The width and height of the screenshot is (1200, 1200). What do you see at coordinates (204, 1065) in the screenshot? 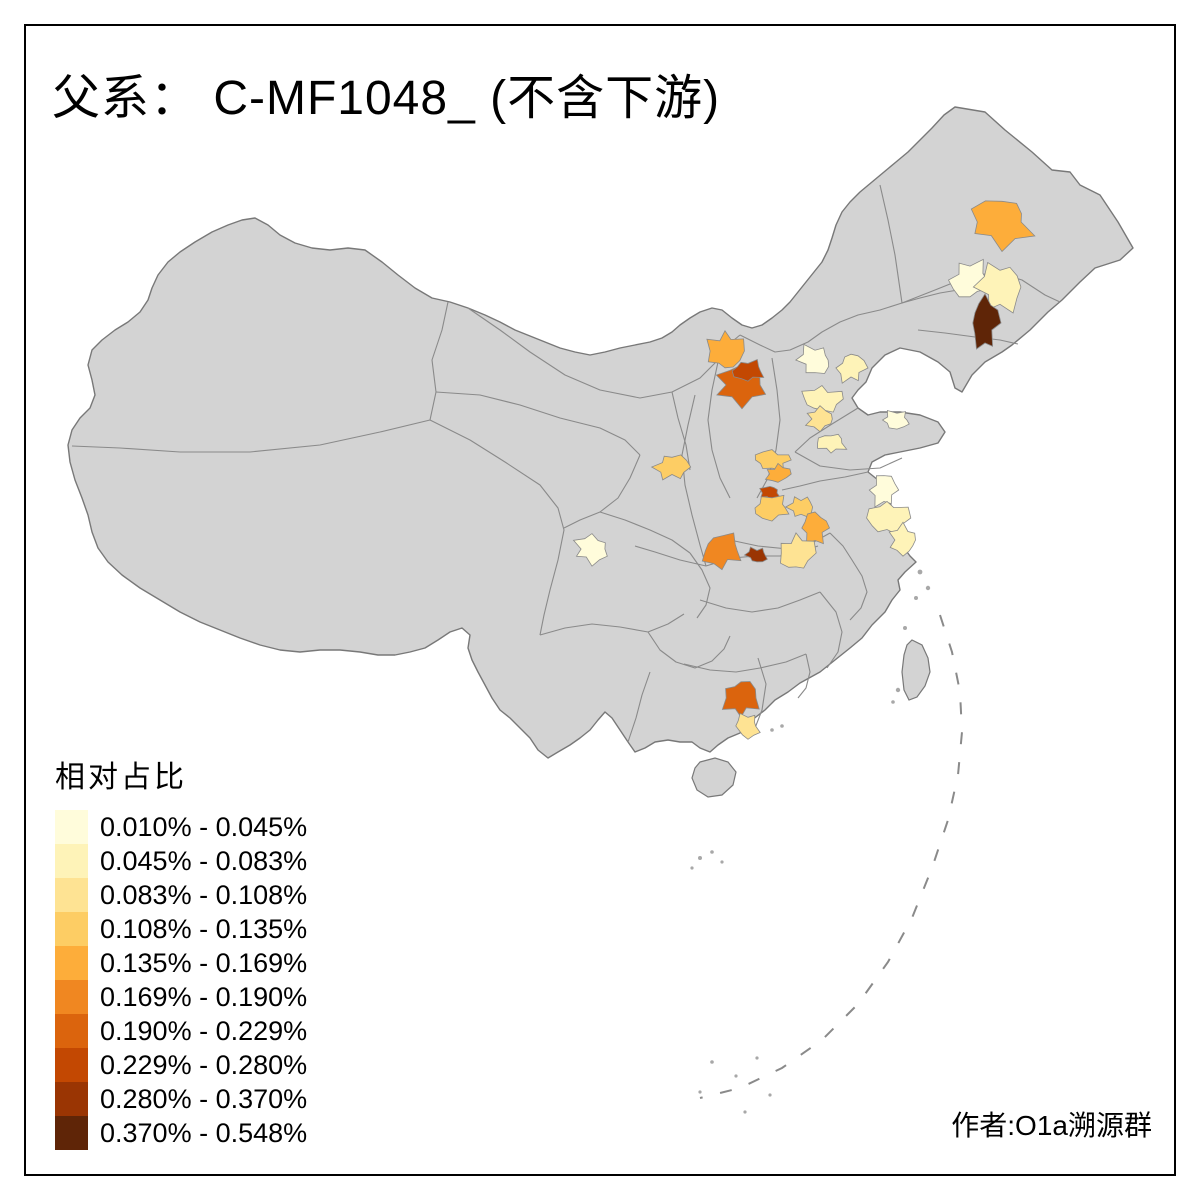
I see `legend-item-label: 0.229% - 0.280%` at bounding box center [204, 1065].